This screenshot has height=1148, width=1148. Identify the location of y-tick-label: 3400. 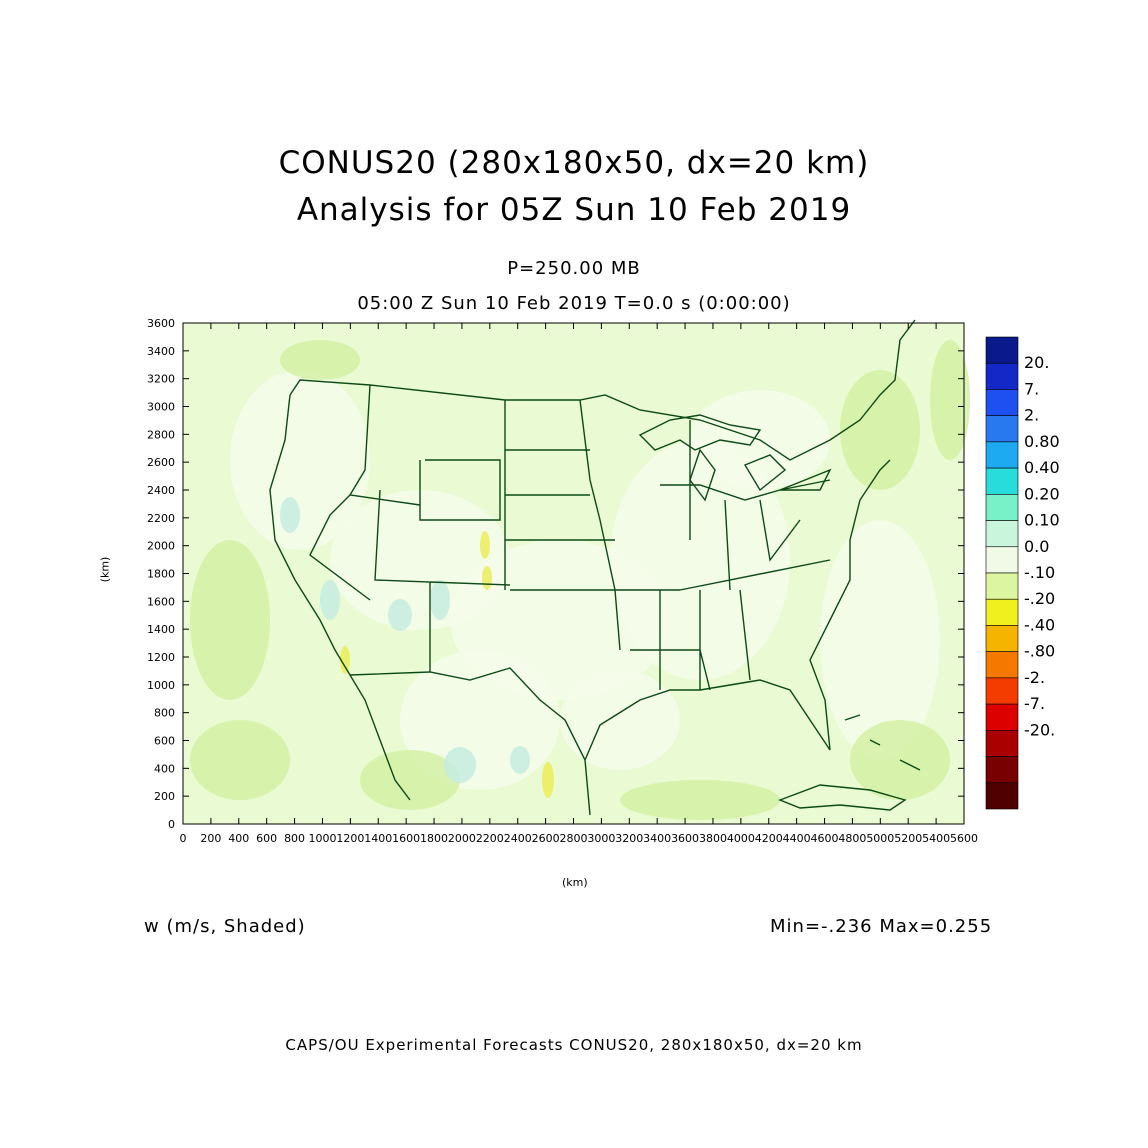
(161, 351).